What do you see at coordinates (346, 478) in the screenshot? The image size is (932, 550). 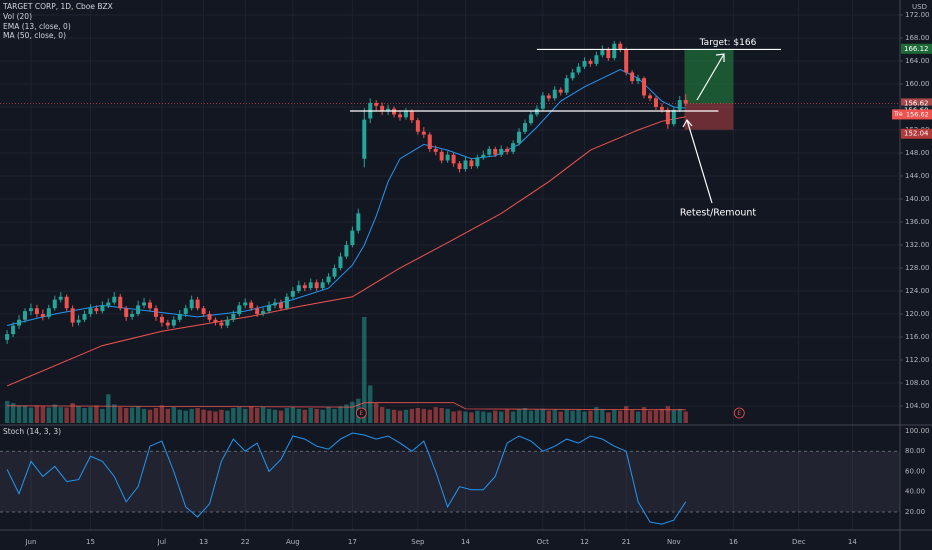 I see `stoch-line` at bounding box center [346, 478].